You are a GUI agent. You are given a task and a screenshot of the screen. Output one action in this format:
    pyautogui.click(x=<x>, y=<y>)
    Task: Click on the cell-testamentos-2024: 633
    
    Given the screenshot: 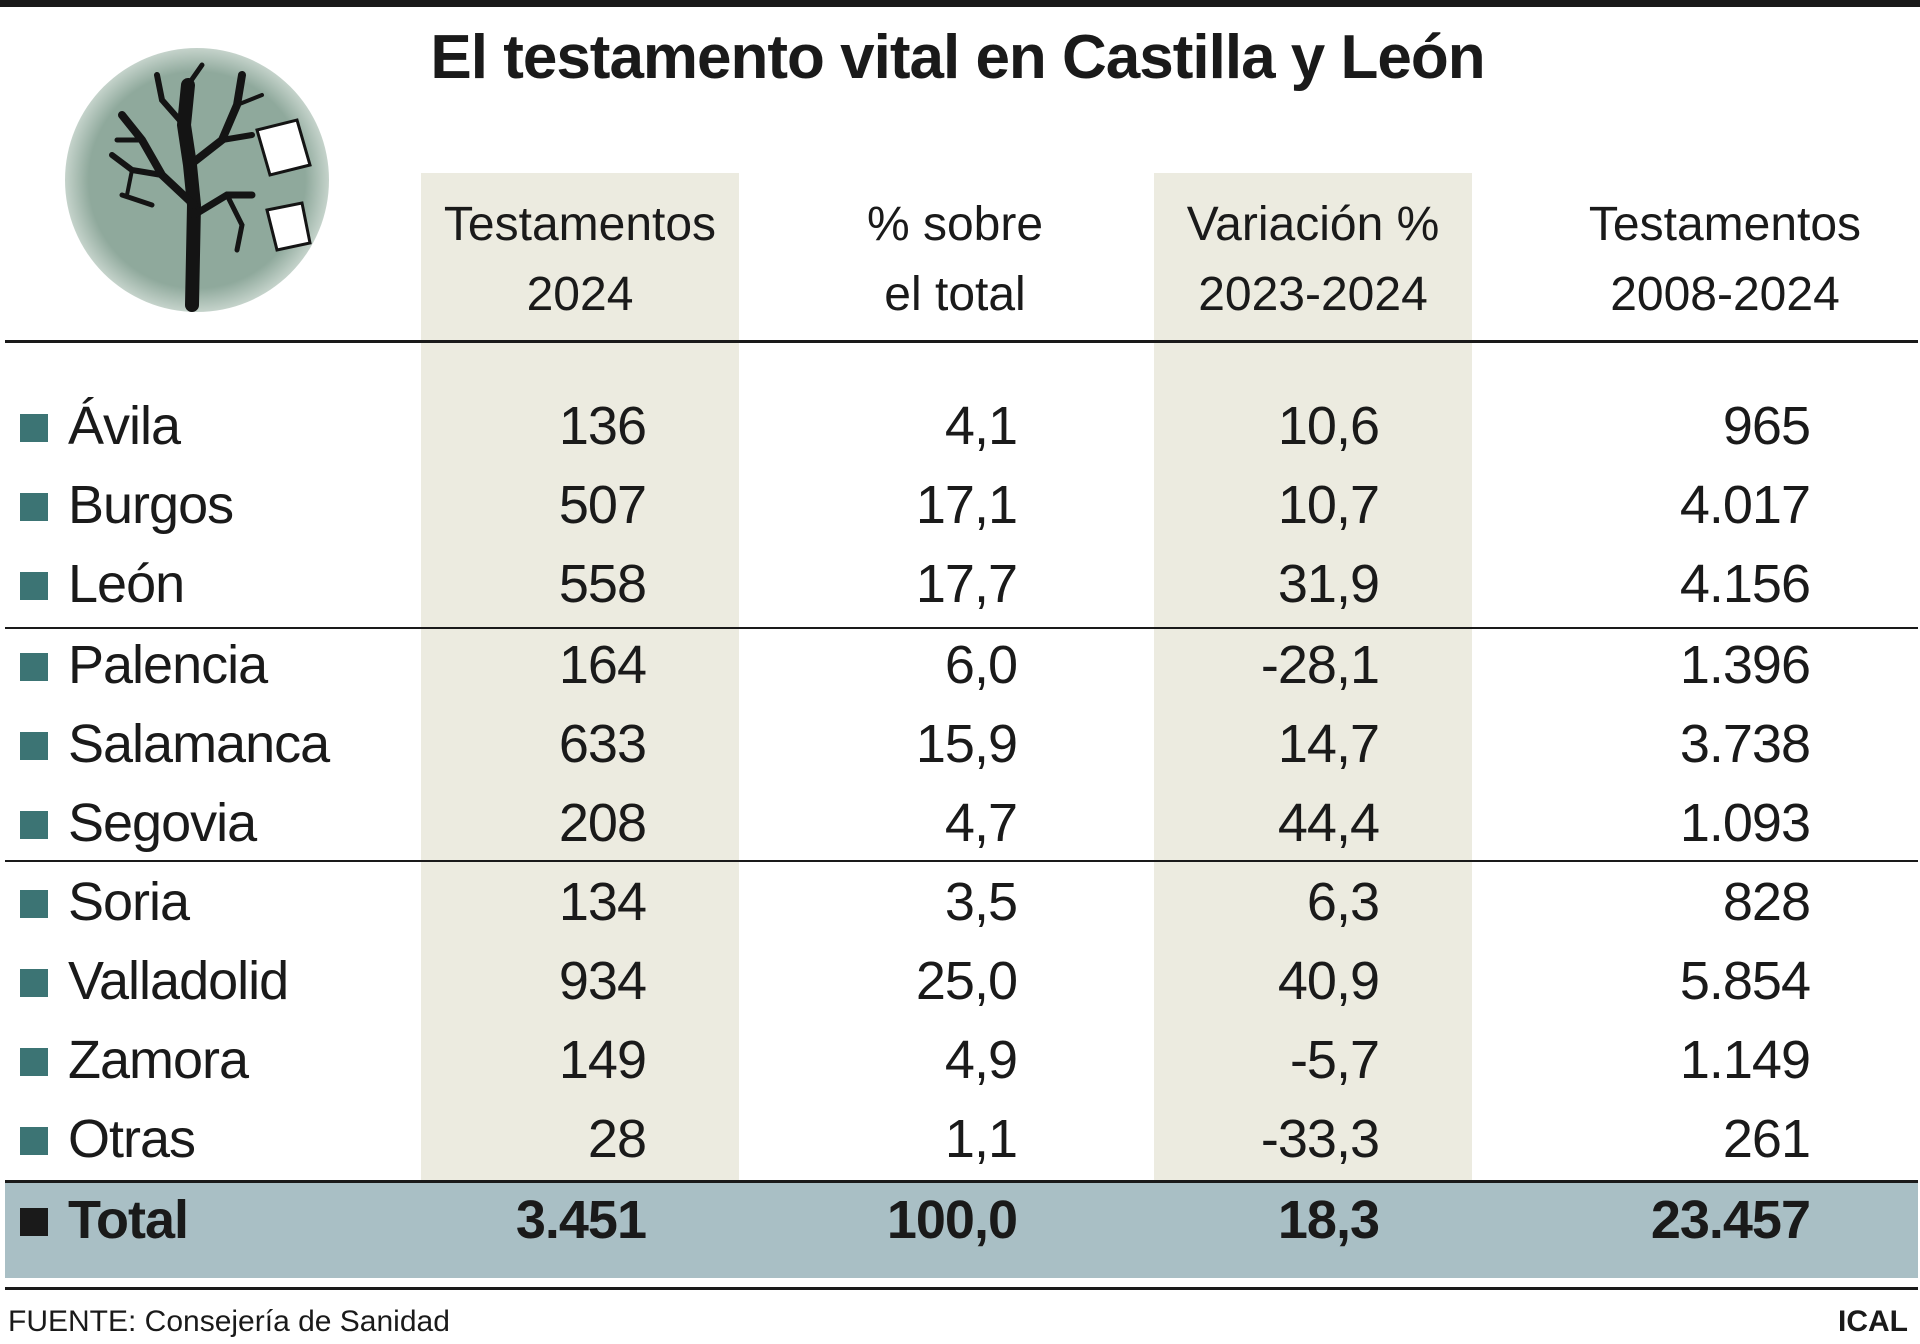 What is the action you would take?
    pyautogui.click(x=602, y=744)
    